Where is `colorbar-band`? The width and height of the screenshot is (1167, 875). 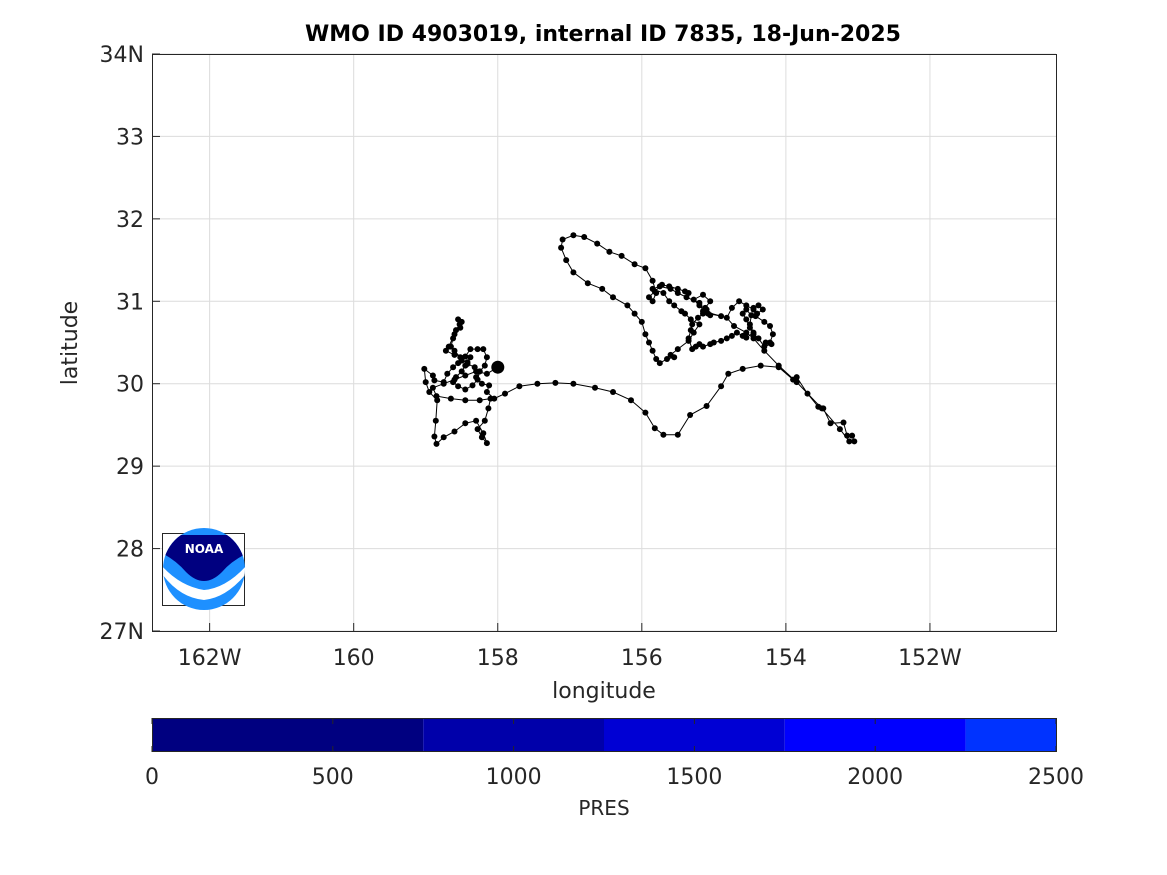
colorbar-band is located at coordinates (1010, 735).